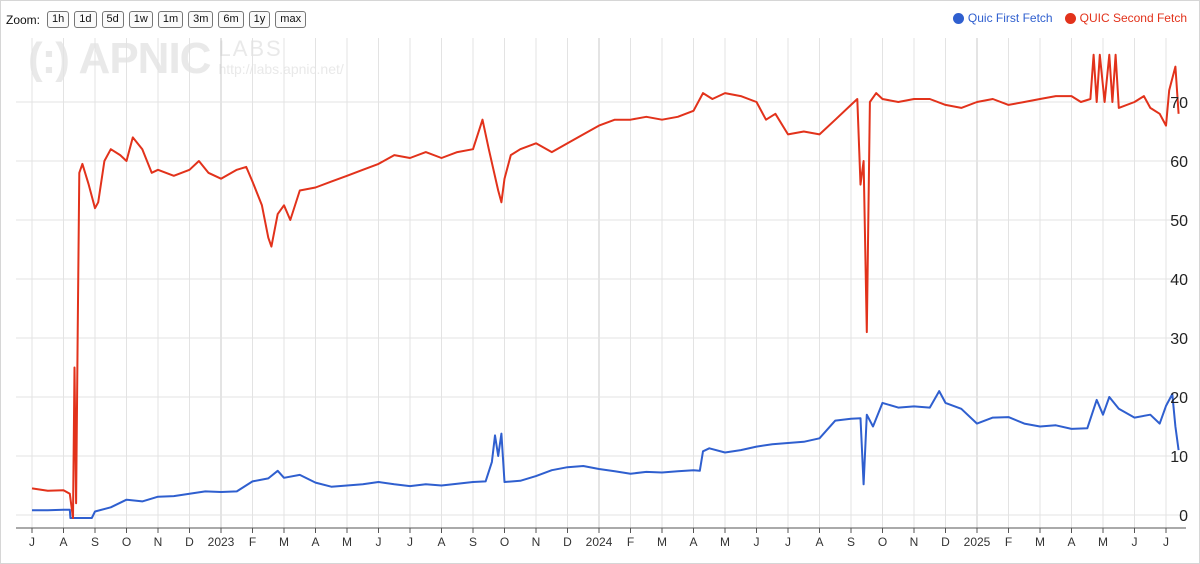 This screenshot has height=564, width=1200. Describe the element at coordinates (1179, 103) in the screenshot. I see `y-tick-label: 70` at that location.